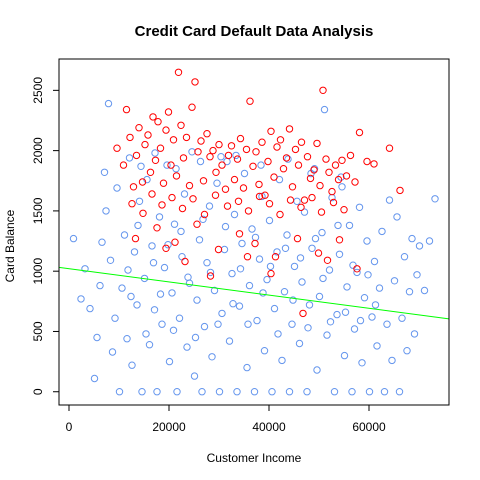 Image resolution: width=480 pixels, height=480 pixels. I want to click on y-tick-label: 1500, so click(38, 210).